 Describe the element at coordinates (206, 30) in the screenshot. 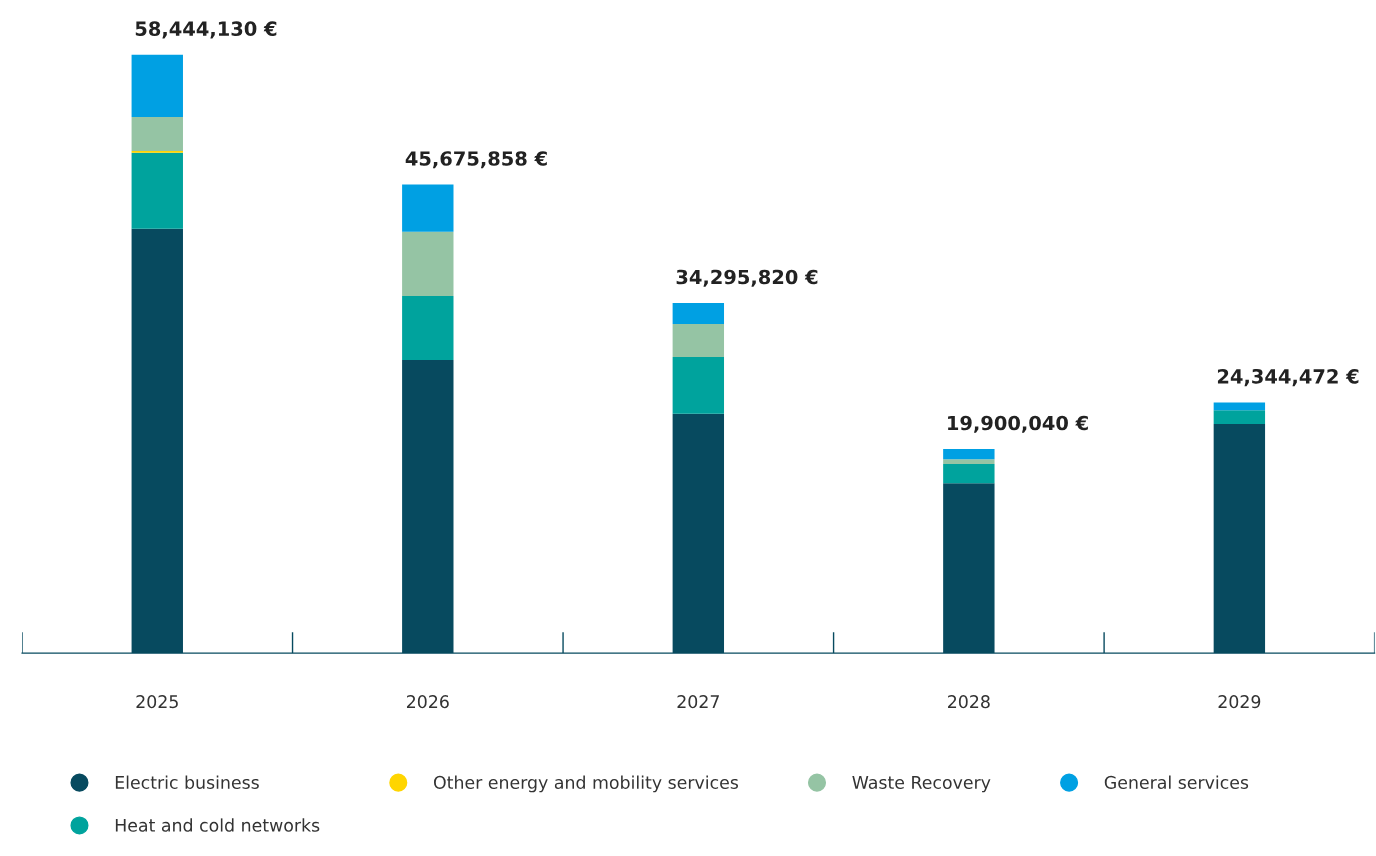

I see `annotation: 58,444,130 €` at that location.